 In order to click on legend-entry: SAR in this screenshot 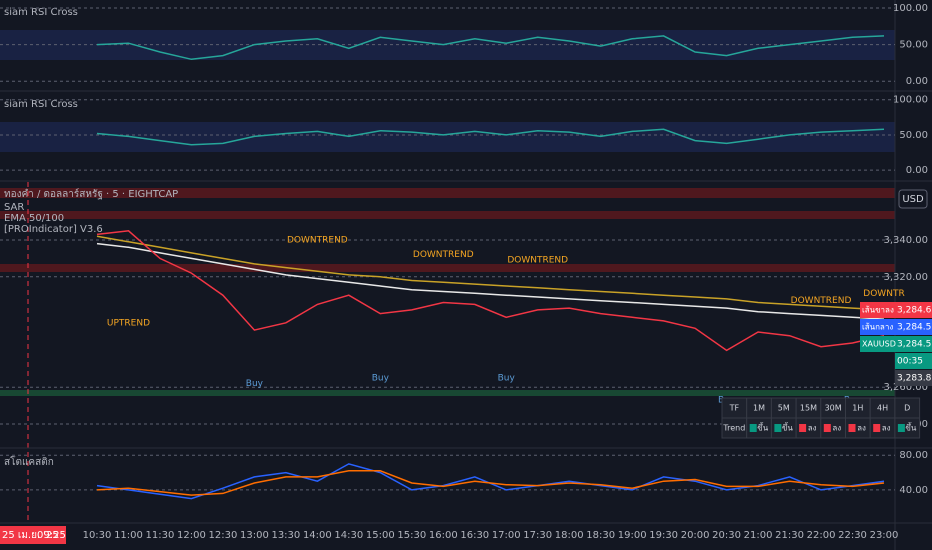, I will do `click(14, 207)`.